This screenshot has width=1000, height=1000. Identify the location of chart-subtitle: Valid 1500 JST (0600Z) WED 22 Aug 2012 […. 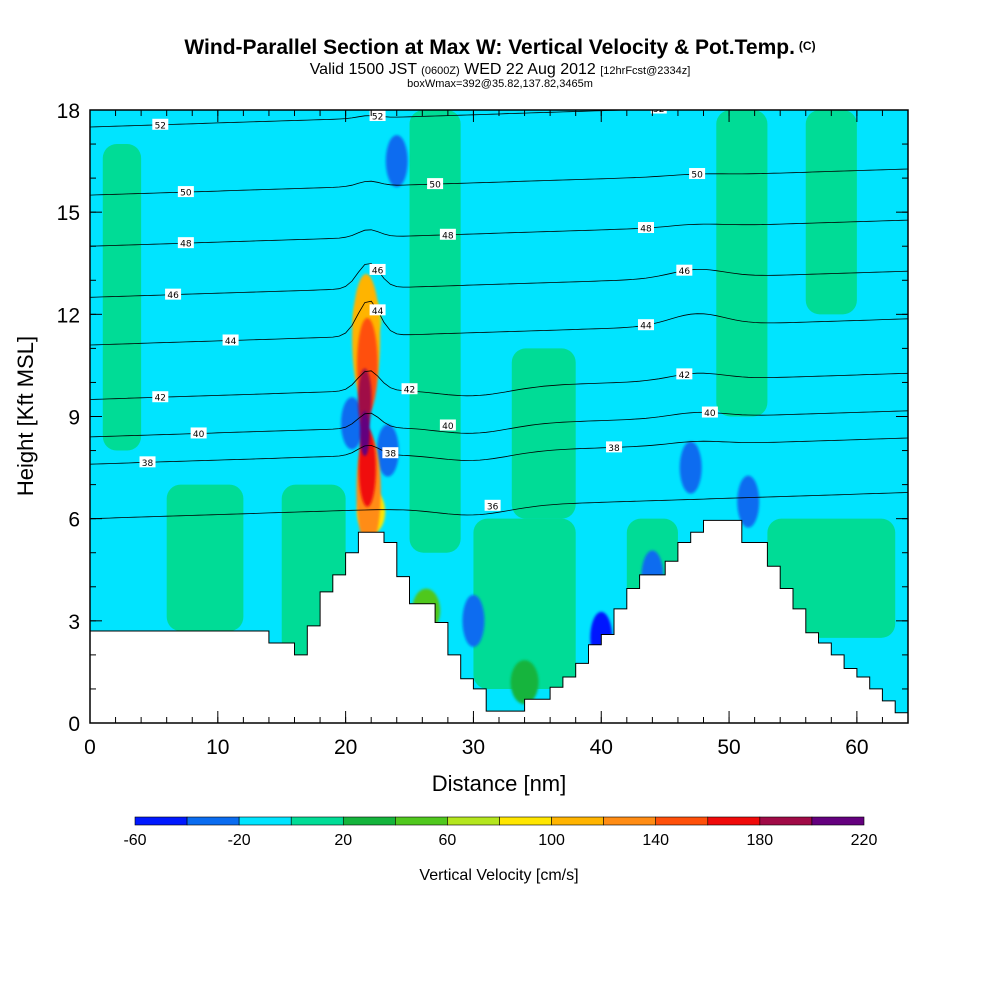
(500, 70).